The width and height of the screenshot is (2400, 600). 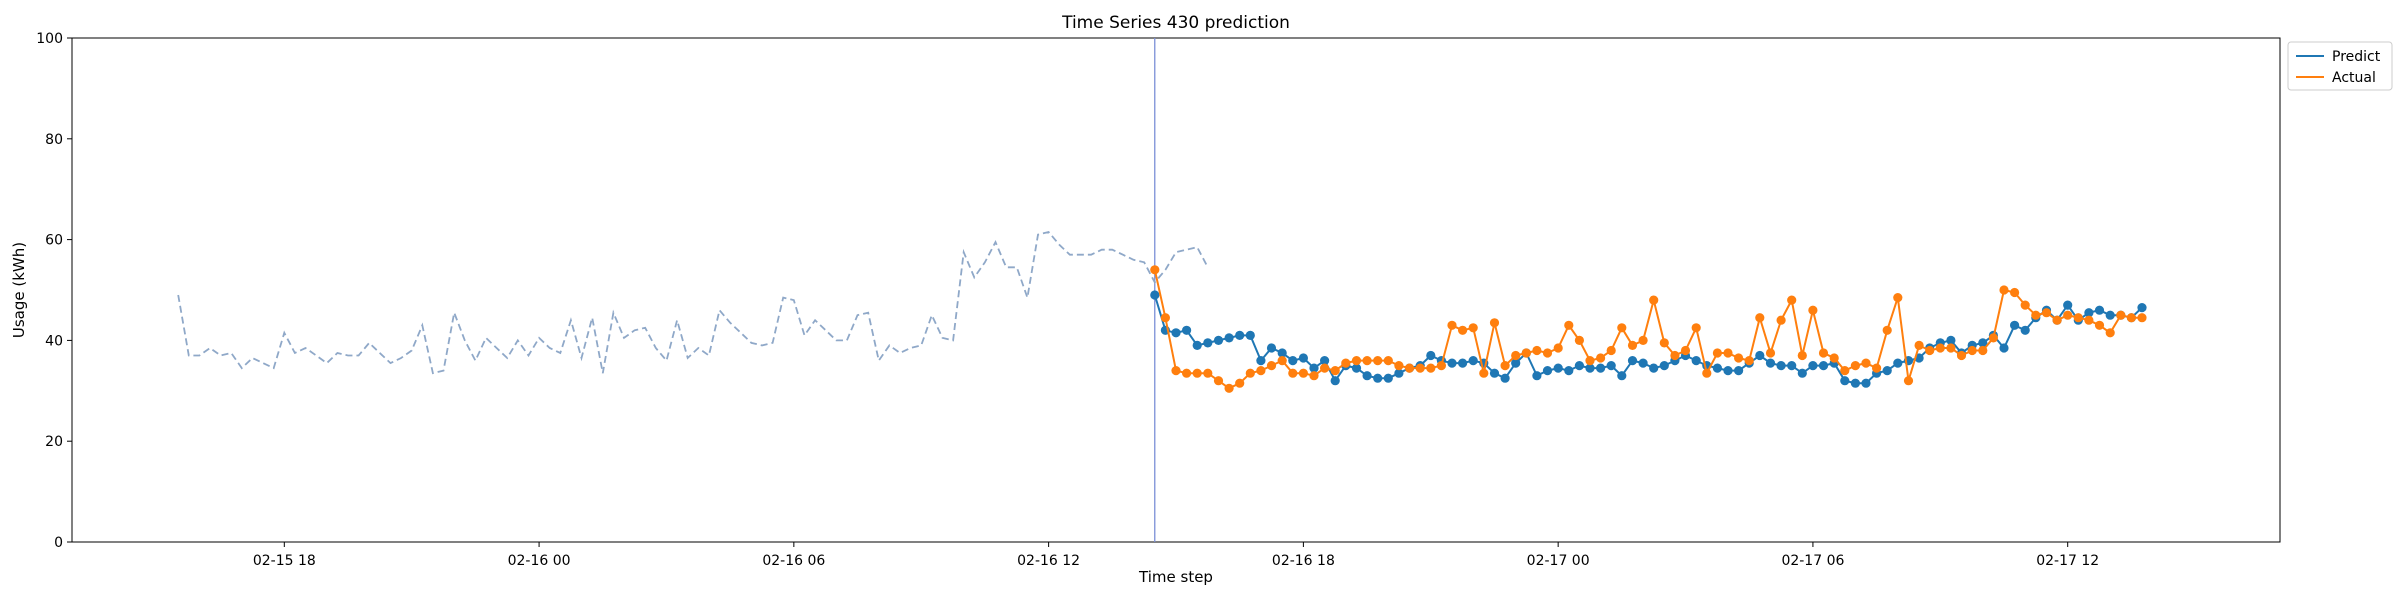 I want to click on x-tick-label: 02-16 18, so click(x=1303, y=561).